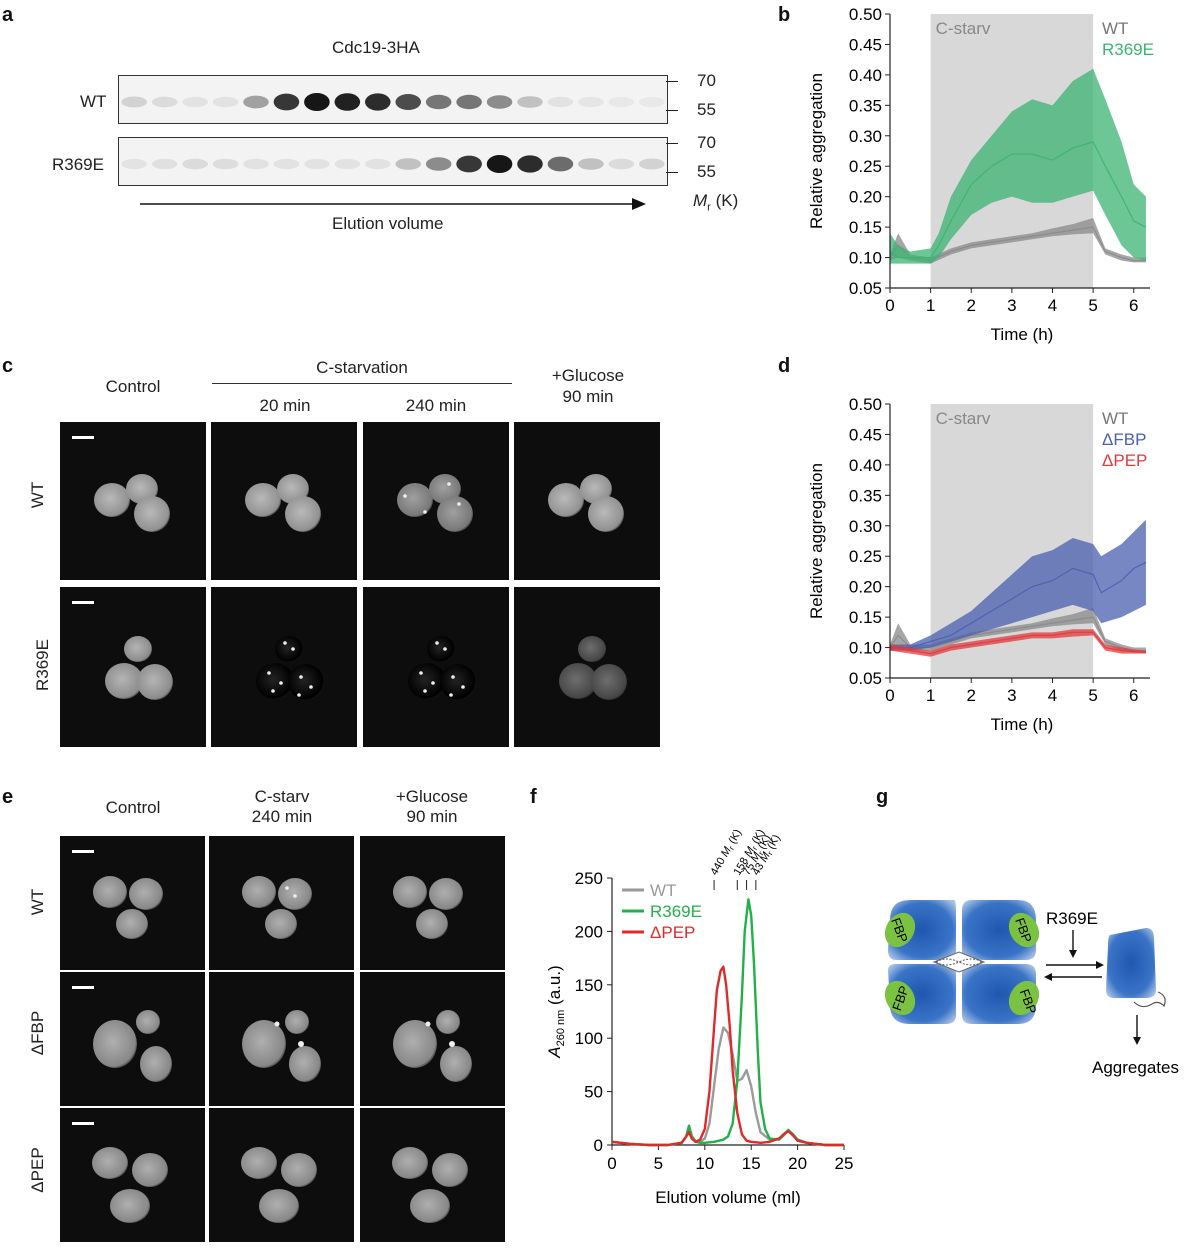  Describe the element at coordinates (83, 987) in the screenshot. I see `scale-bar` at that location.